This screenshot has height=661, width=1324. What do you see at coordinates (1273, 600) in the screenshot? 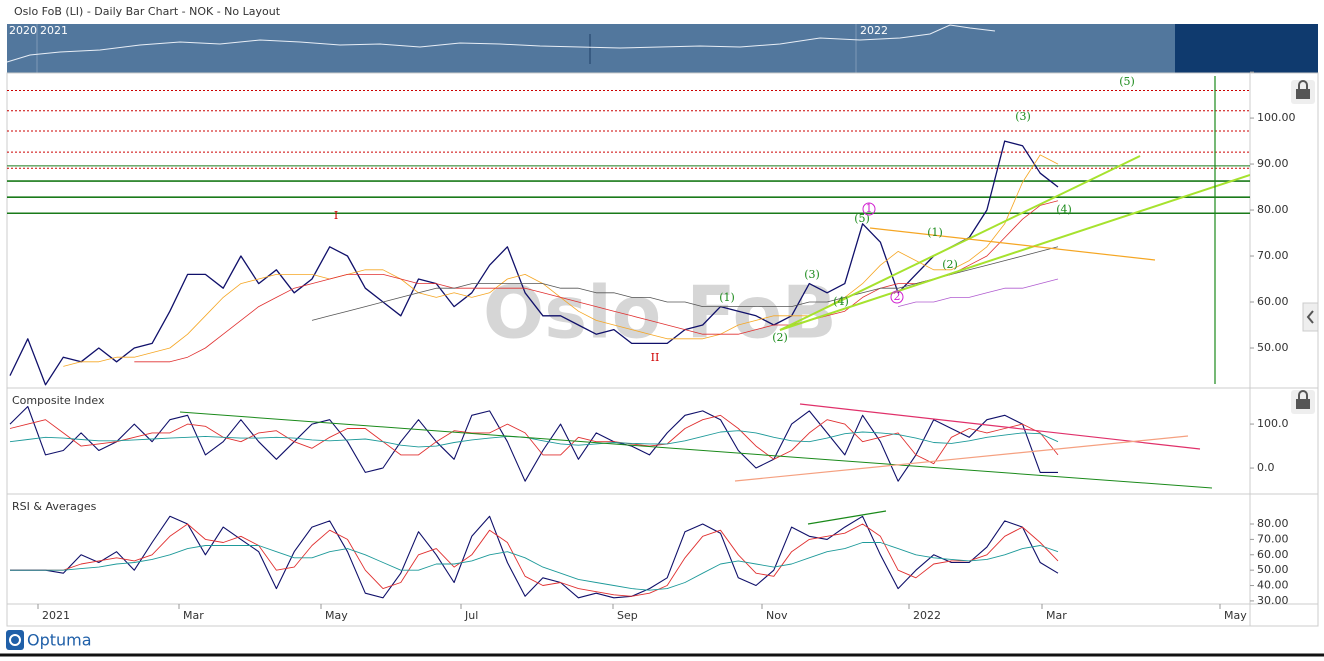
I see `y-tick-label: 30.00` at bounding box center [1273, 600].